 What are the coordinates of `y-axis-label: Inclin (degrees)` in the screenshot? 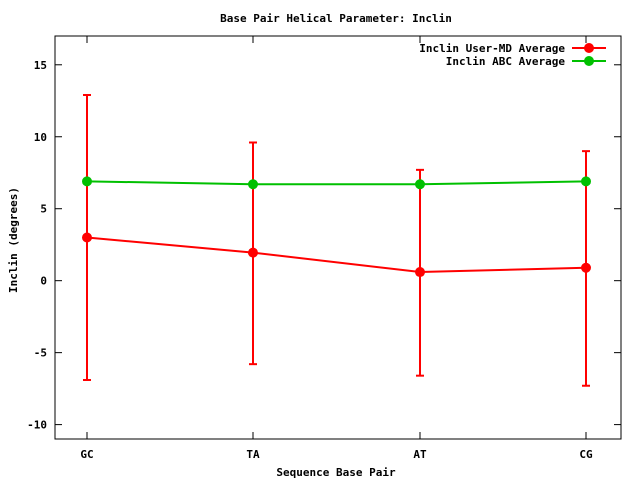 It's located at (13, 240).